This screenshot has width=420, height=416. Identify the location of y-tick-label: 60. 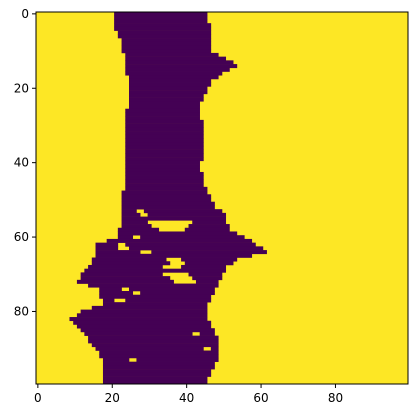
(21, 237).